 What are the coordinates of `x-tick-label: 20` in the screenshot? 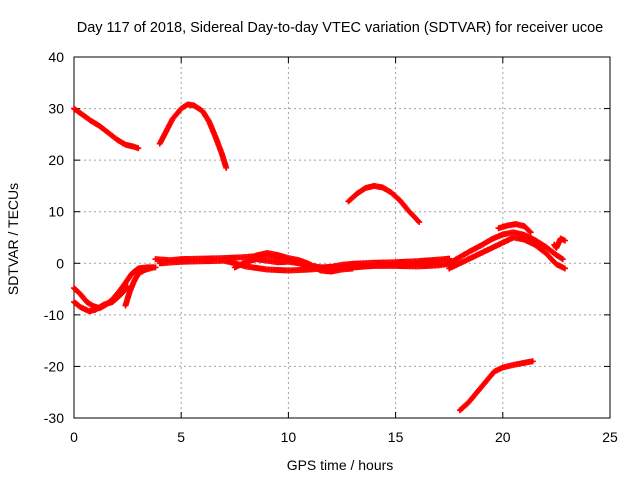 It's located at (503, 437).